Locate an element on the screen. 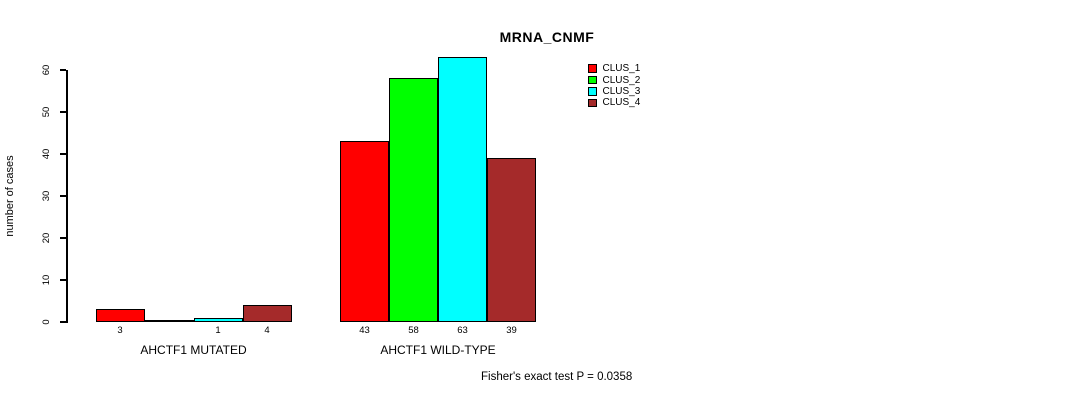 The image size is (1090, 400). legend: CLUS_1 CLUS_2 CLUS_3 CLUS_4 is located at coordinates (614, 86).